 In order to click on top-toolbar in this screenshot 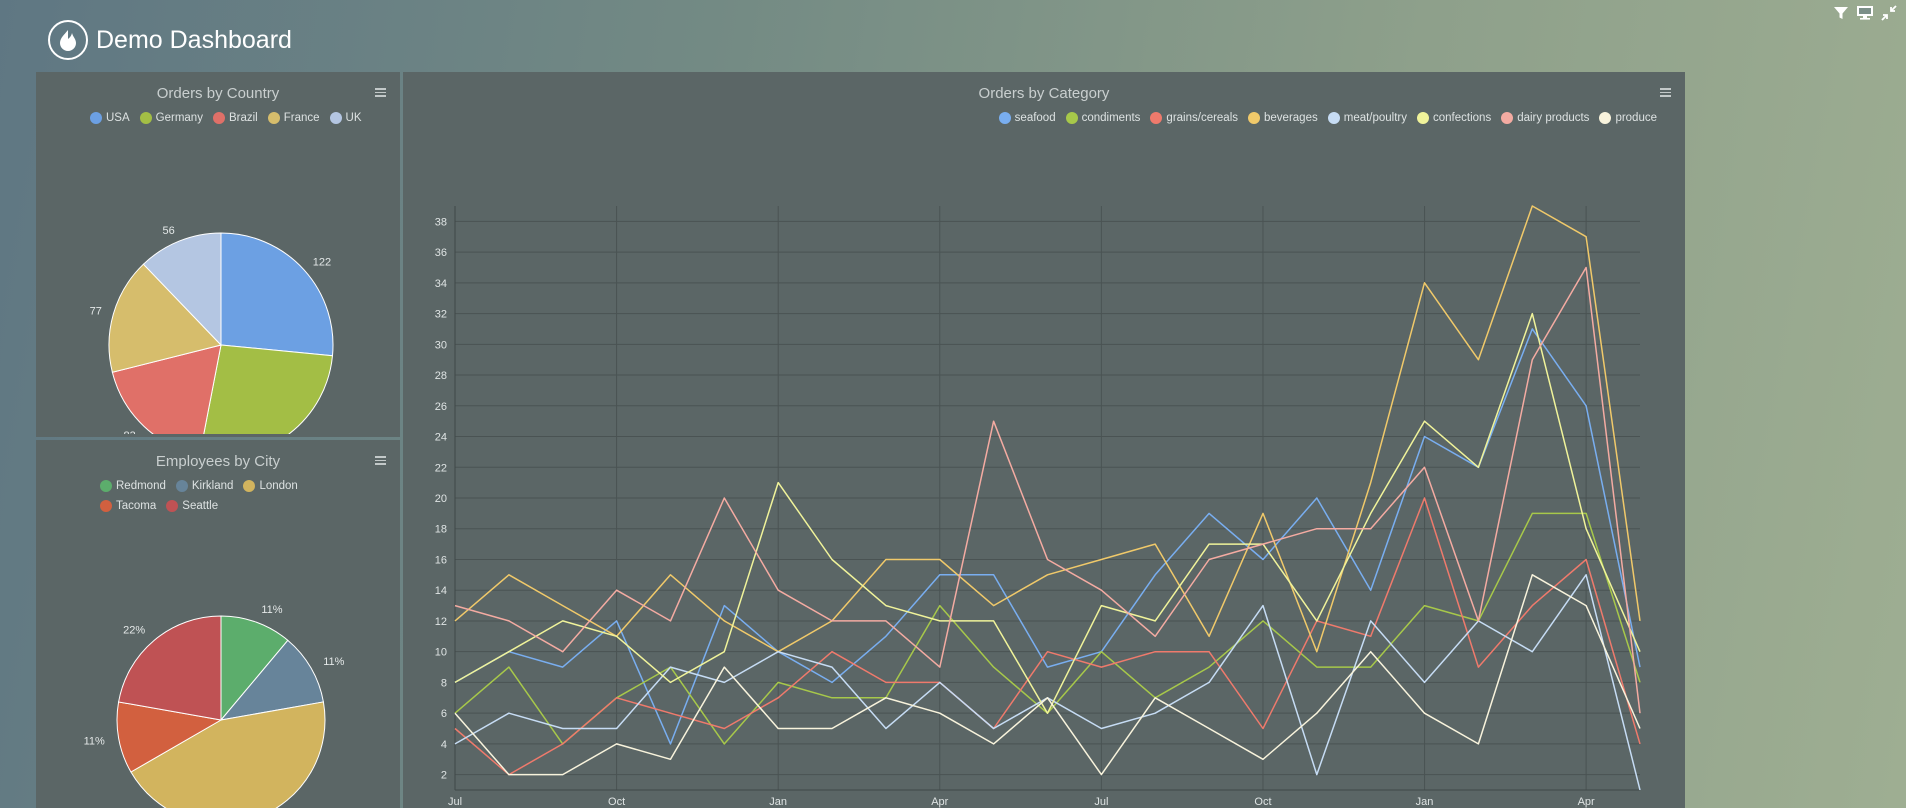, I will do `click(1865, 13)`.